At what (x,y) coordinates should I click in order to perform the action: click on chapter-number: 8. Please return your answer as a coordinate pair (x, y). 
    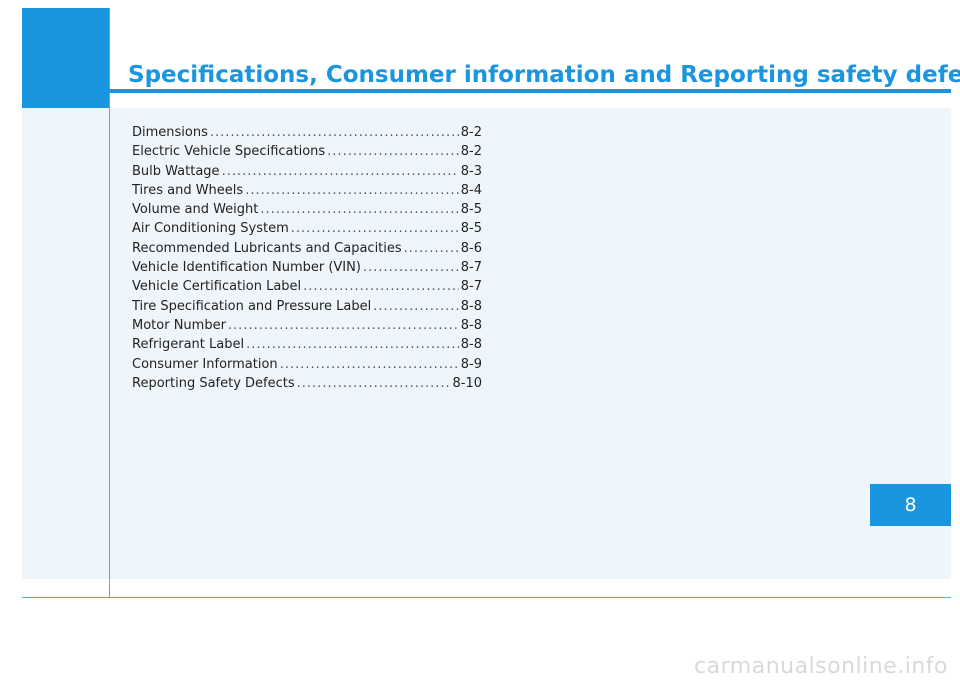
    Looking at the image, I should click on (910, 505).